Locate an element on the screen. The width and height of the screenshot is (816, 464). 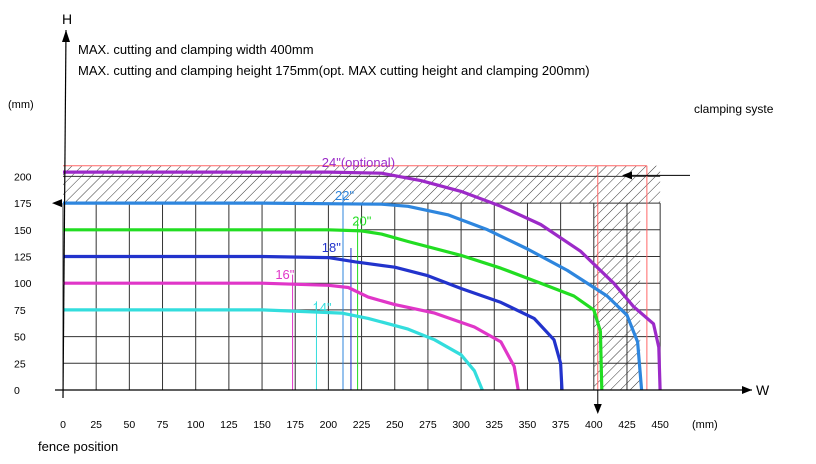
x-tick-label: 250 is located at coordinates (395, 425).